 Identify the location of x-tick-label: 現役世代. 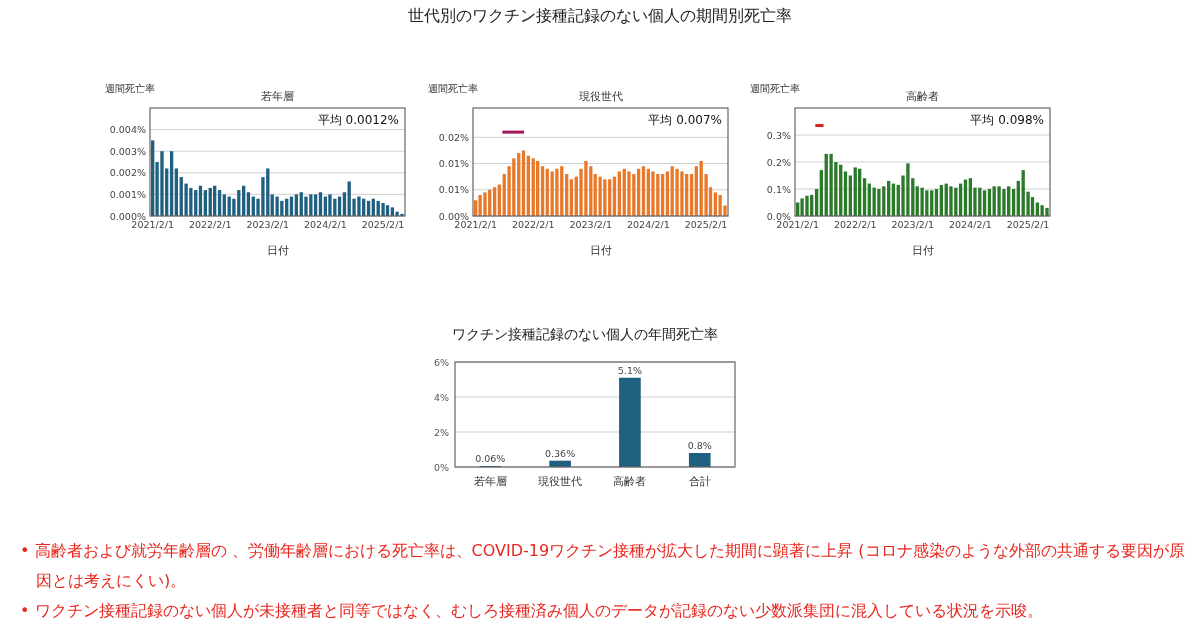
(560, 481).